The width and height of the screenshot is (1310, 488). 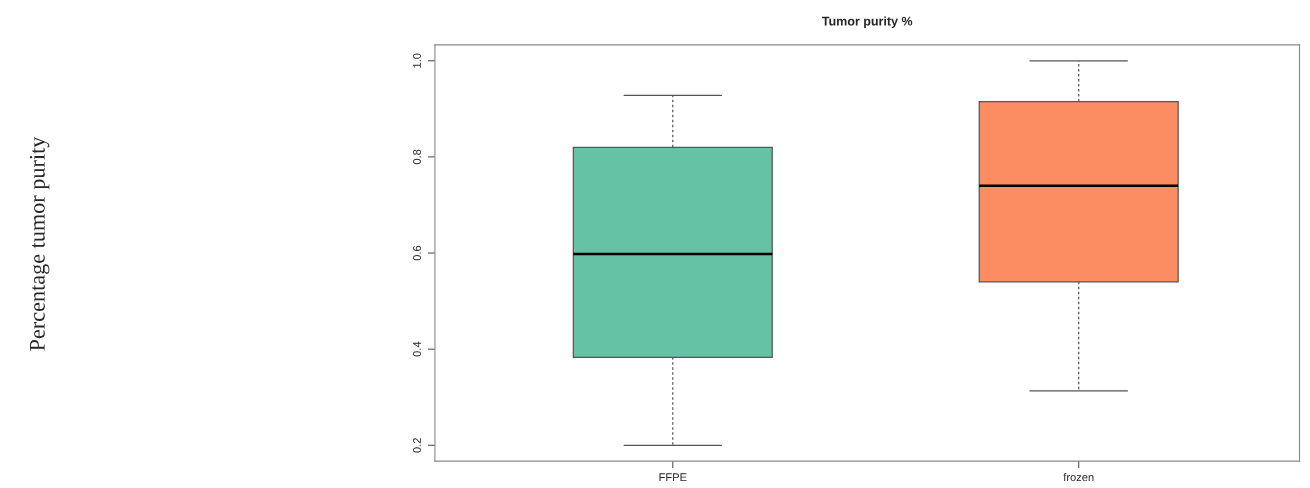 I want to click on y-tick-label: 0.8, so click(x=417, y=157).